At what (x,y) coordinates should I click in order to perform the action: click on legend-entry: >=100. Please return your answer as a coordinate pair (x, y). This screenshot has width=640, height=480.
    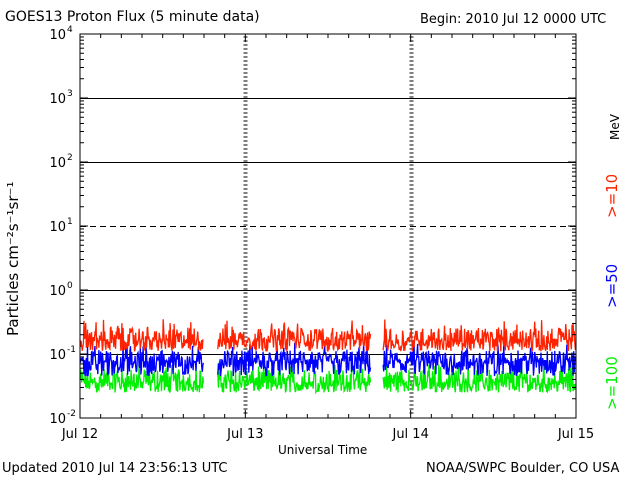
    Looking at the image, I should click on (612, 383).